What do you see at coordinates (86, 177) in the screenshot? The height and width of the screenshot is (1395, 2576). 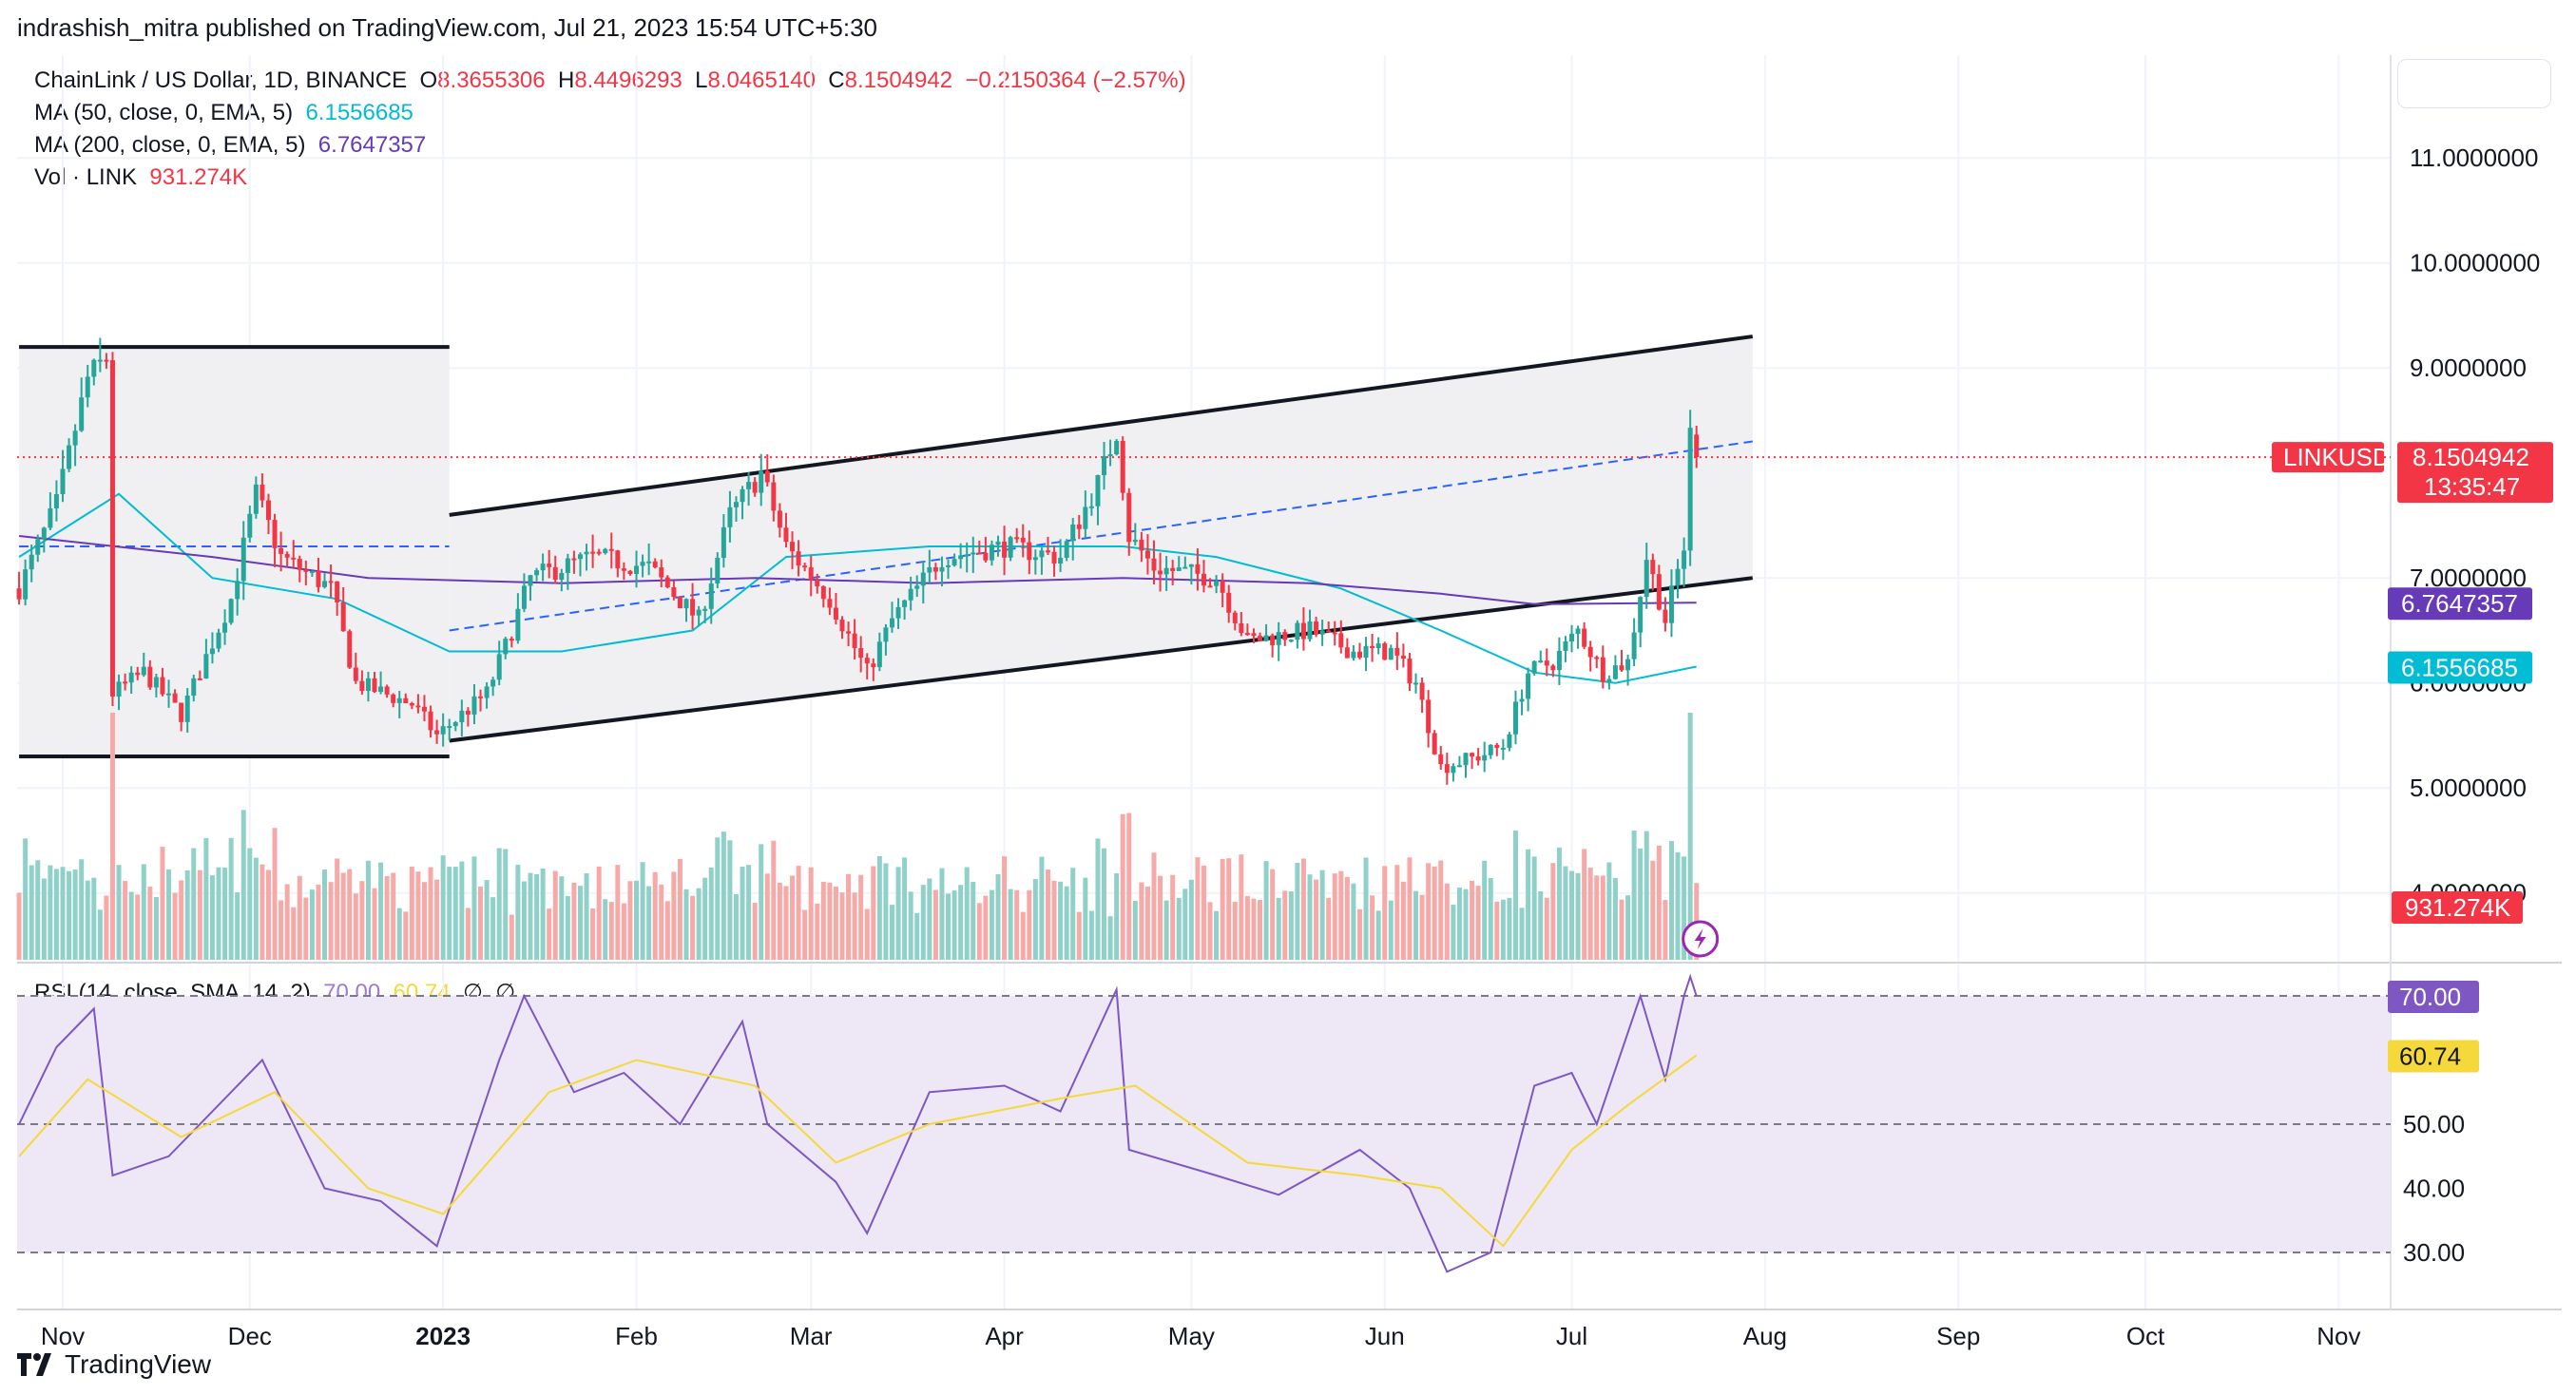 I see `volume-label: Vol · LINK` at bounding box center [86, 177].